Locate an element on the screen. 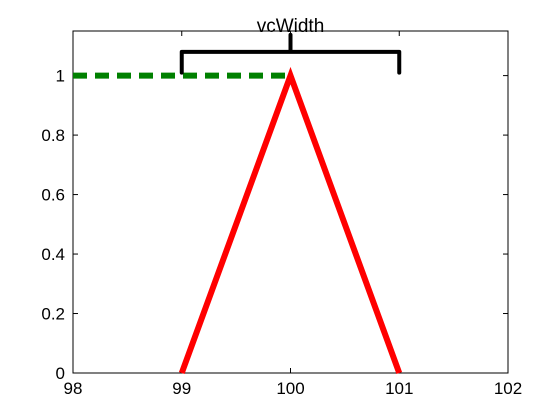 This screenshot has height=420, width=560. y-tick-label: 0 is located at coordinates (60, 373).